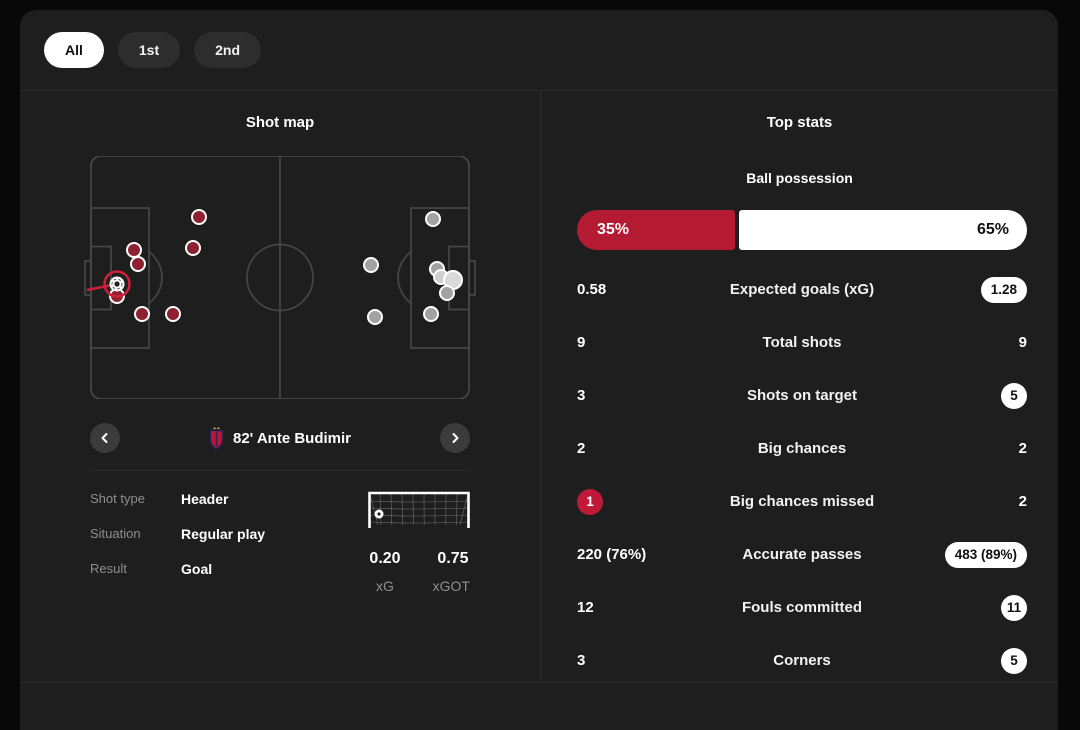  What do you see at coordinates (379, 514) in the screenshot?
I see `goal-ball-icon` at bounding box center [379, 514].